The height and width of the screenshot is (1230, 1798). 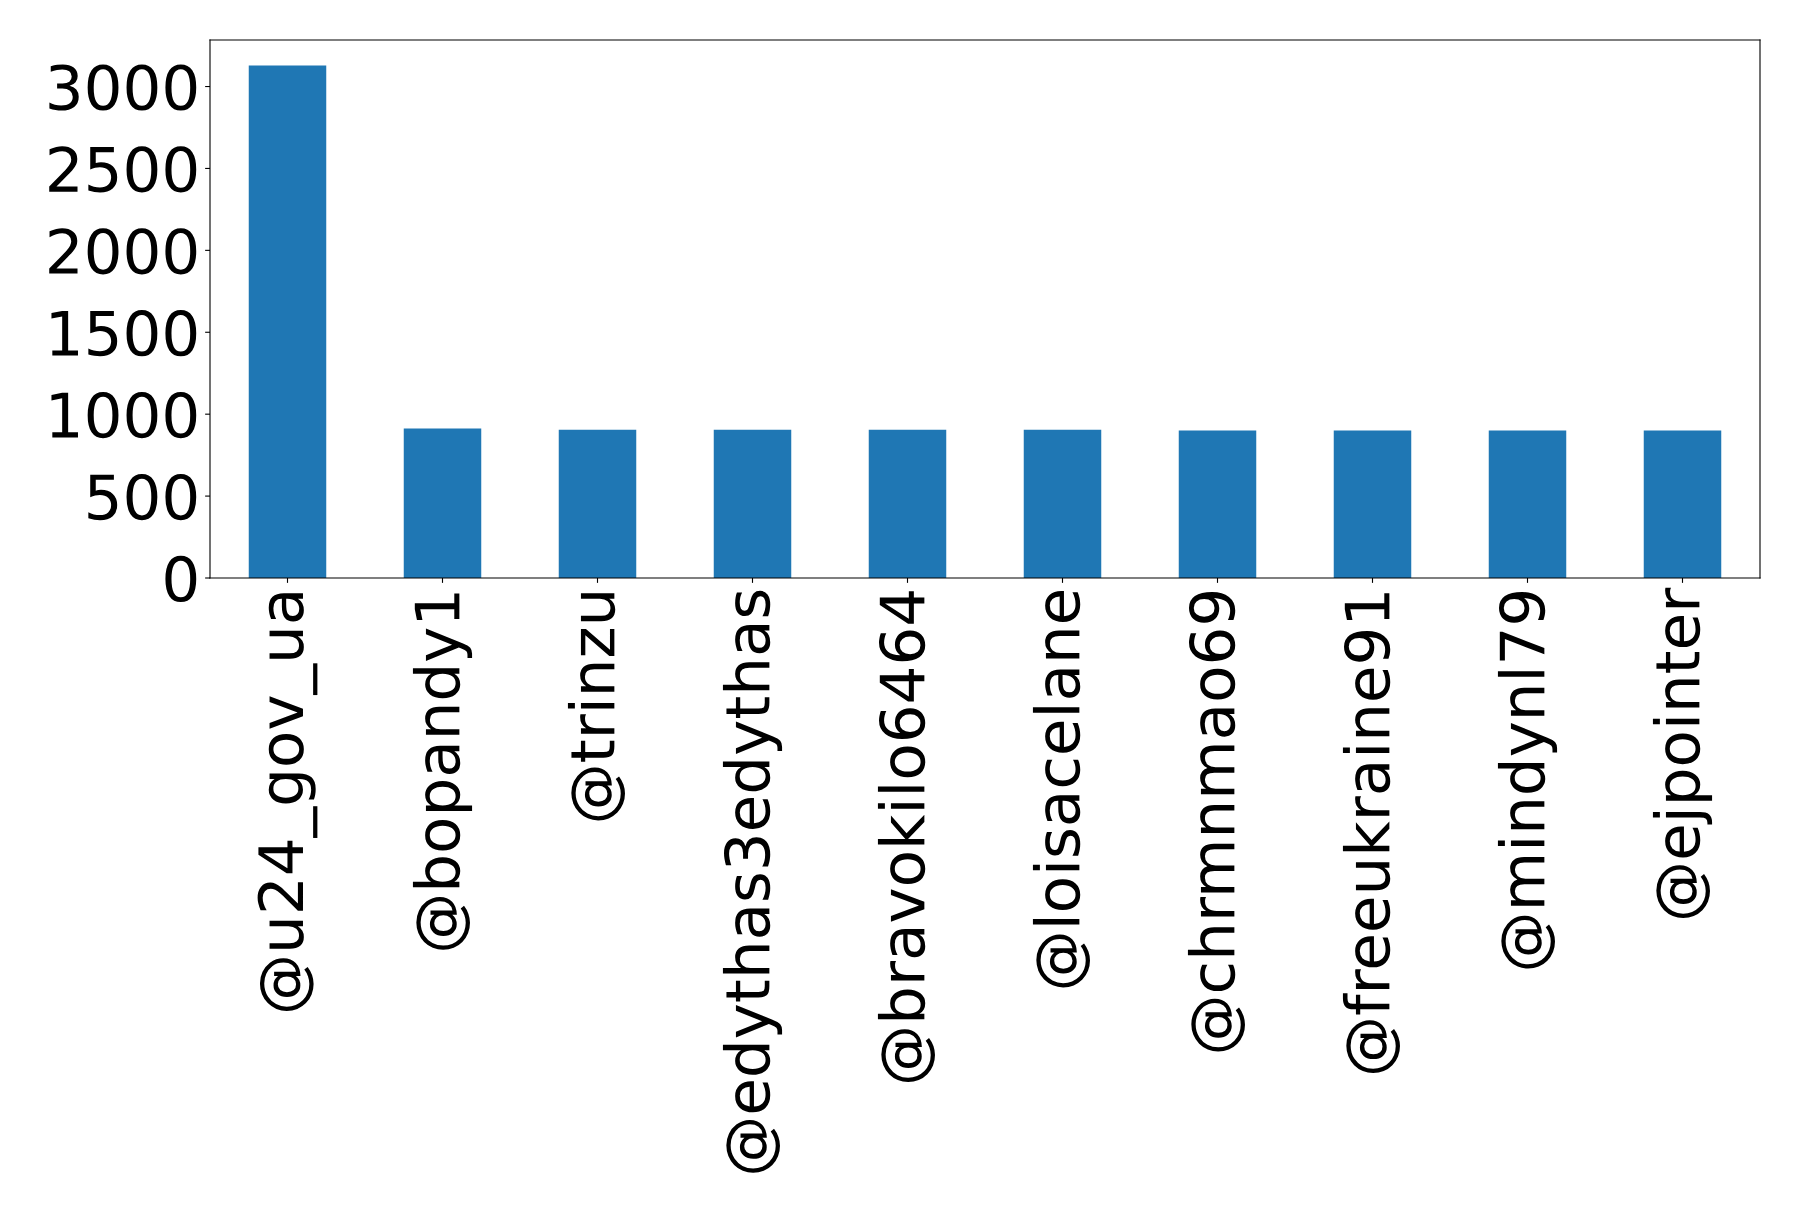 I want to click on x-tick-label: @u24_gov_ua, so click(x=287, y=802).